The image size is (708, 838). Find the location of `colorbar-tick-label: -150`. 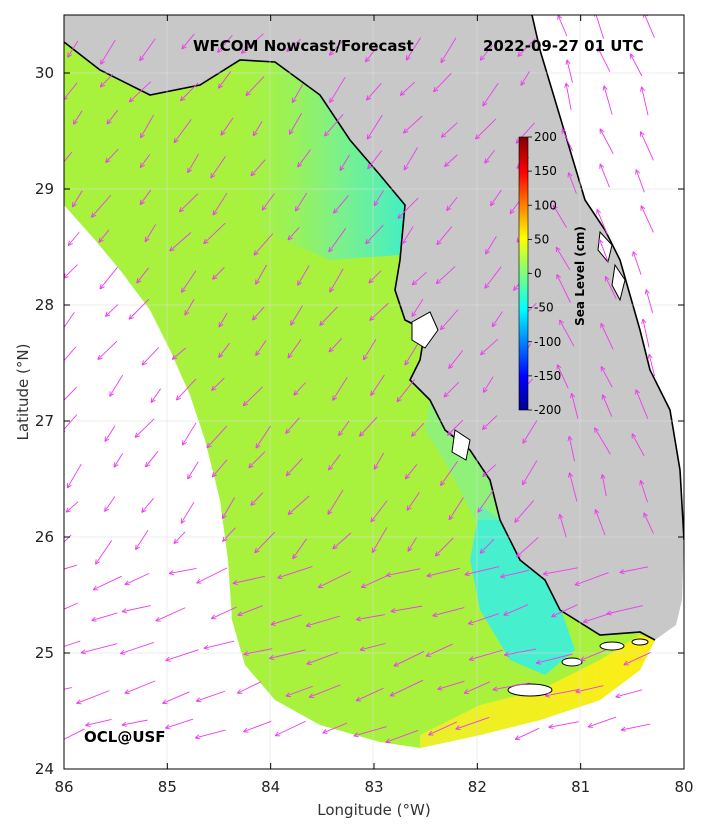

colorbar-tick-label: -150 is located at coordinates (547, 376).